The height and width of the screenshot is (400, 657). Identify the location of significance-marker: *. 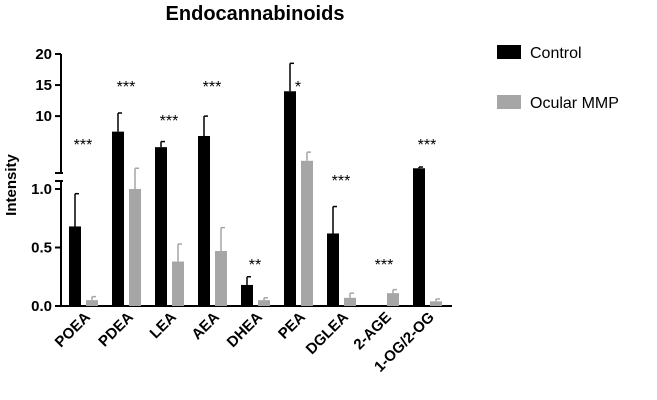
(298, 87).